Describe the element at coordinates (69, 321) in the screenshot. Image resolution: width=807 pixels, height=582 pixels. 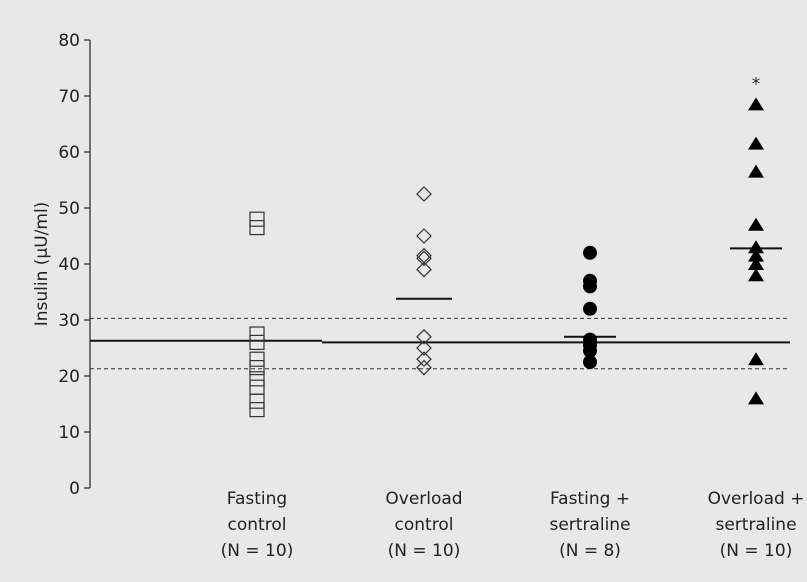
I see `y-tick-label: 30` at that location.